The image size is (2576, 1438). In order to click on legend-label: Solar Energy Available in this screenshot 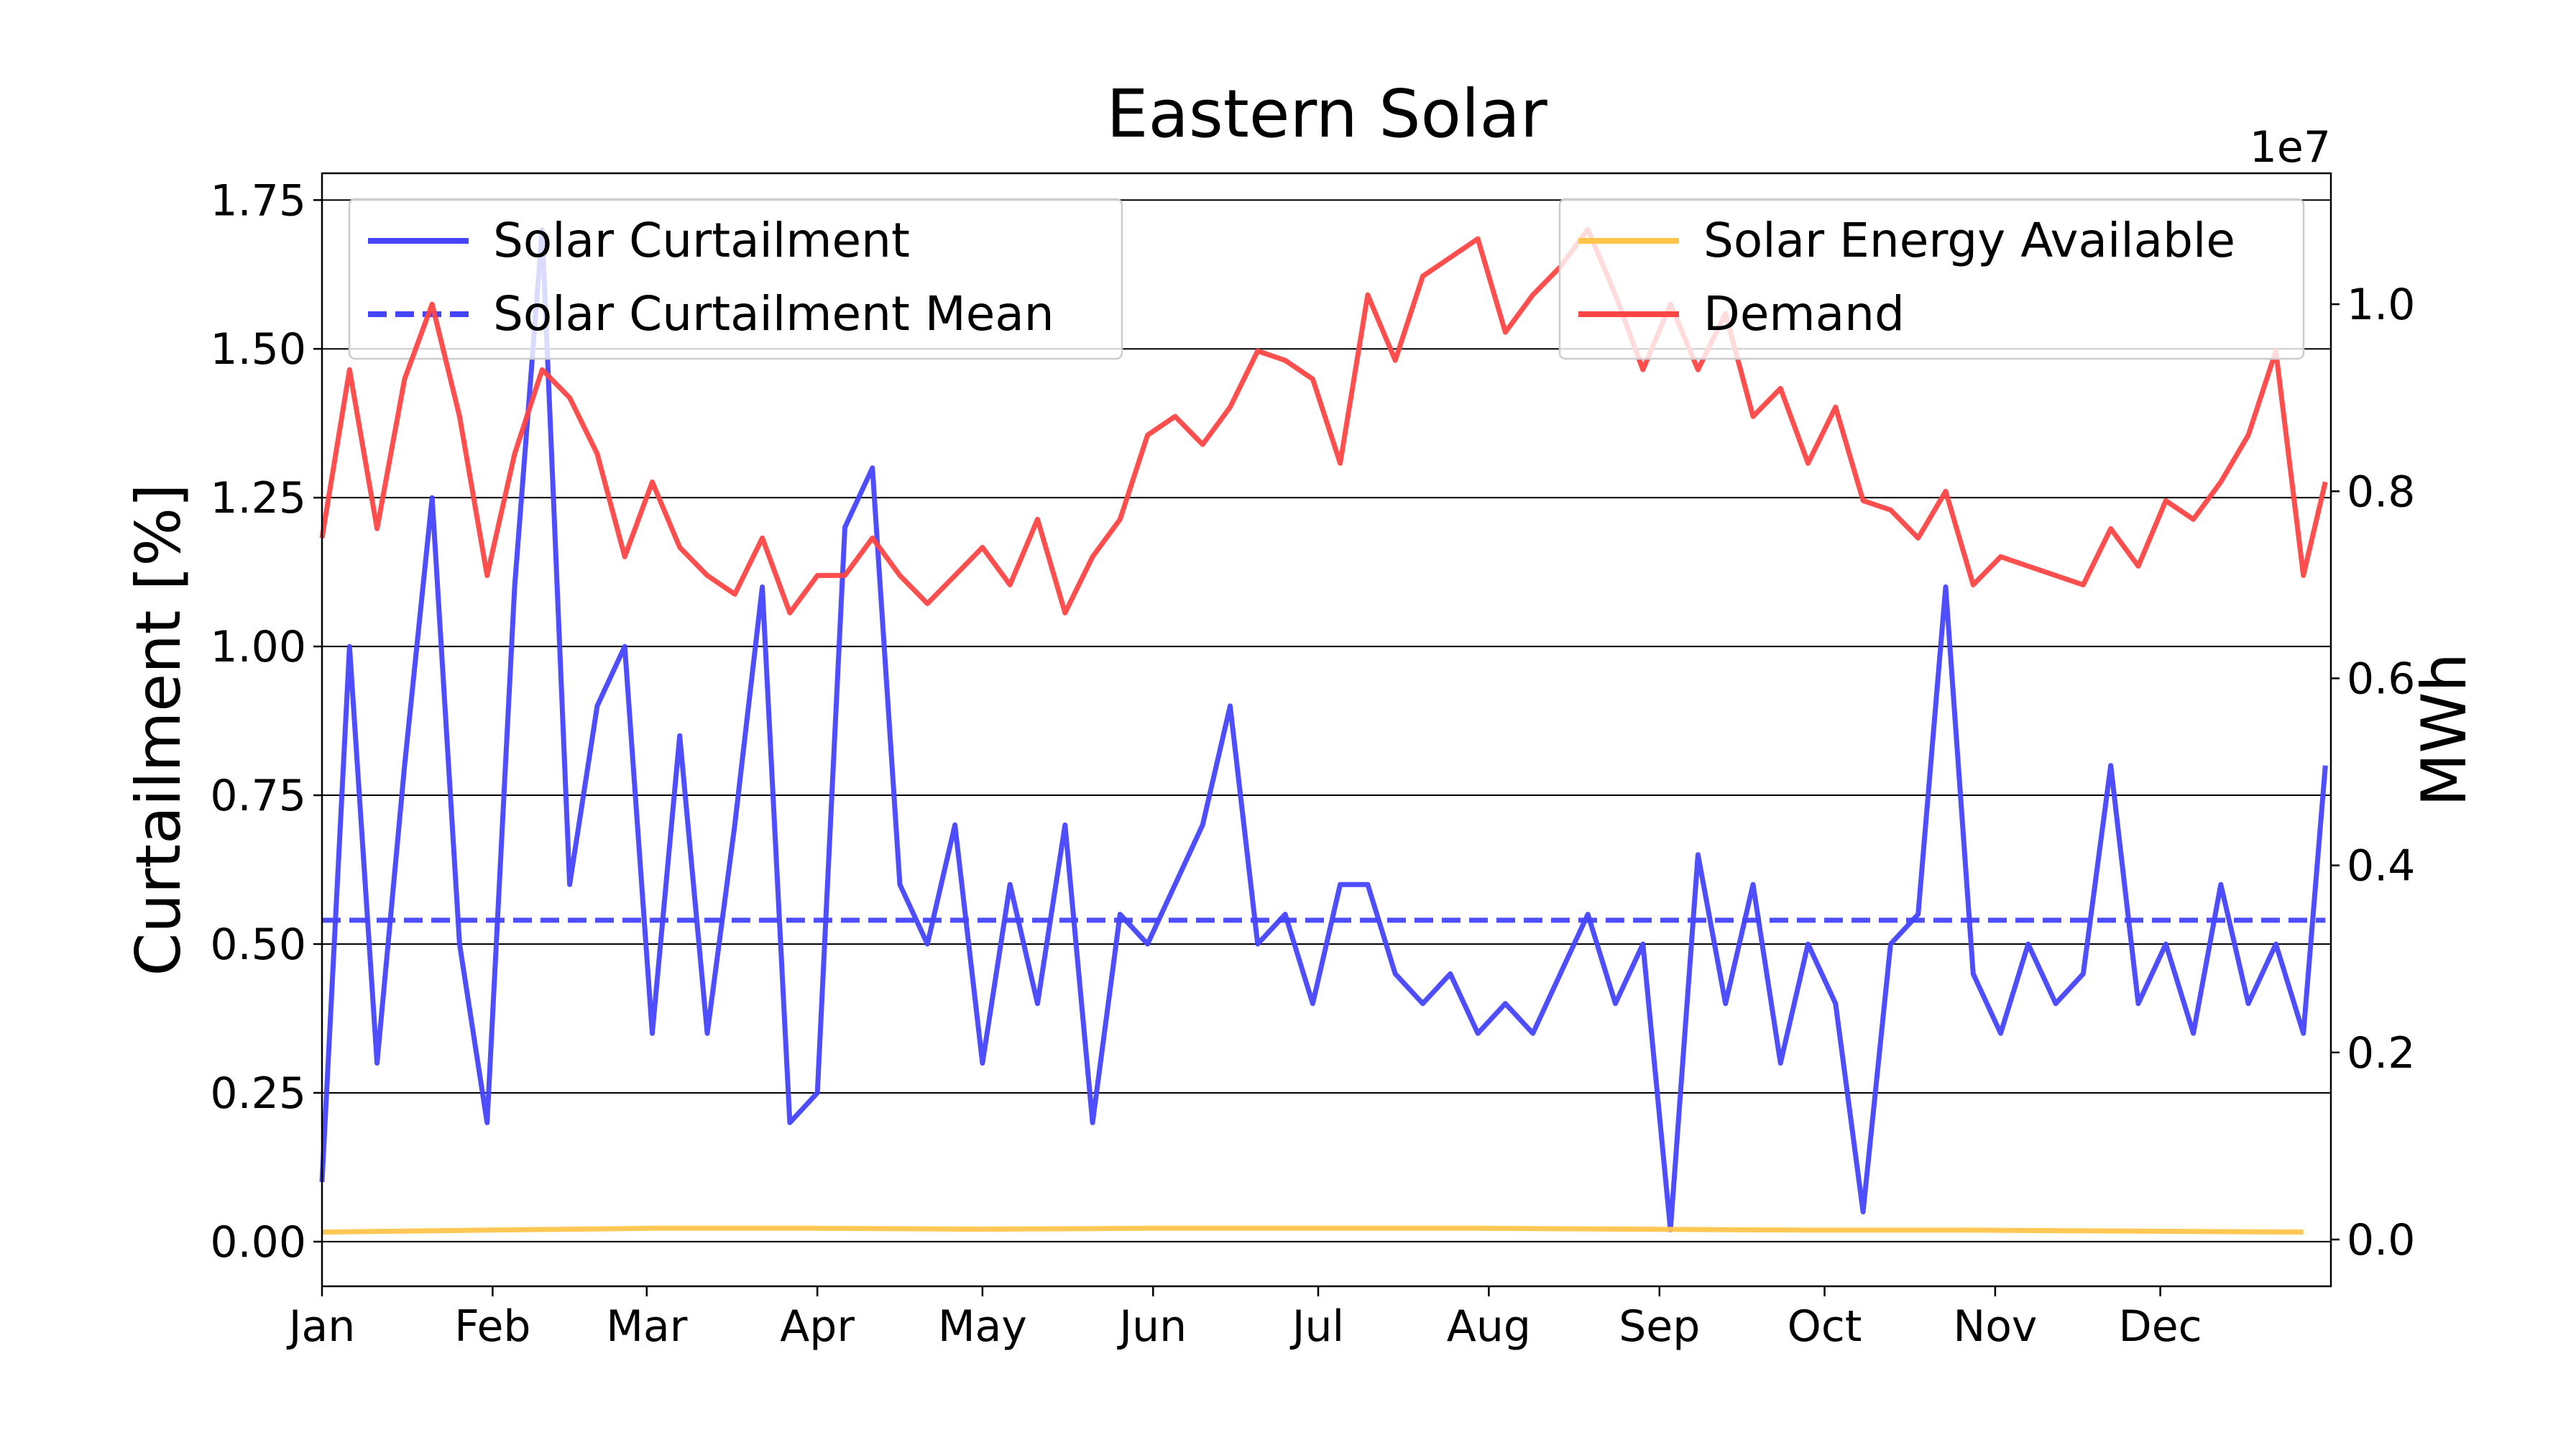, I will do `click(1969, 240)`.